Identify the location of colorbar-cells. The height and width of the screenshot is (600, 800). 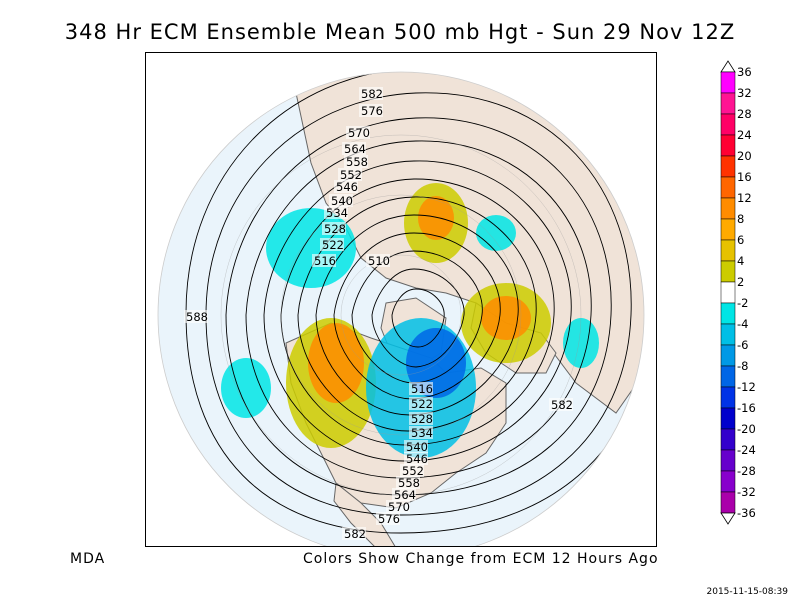
(728, 292).